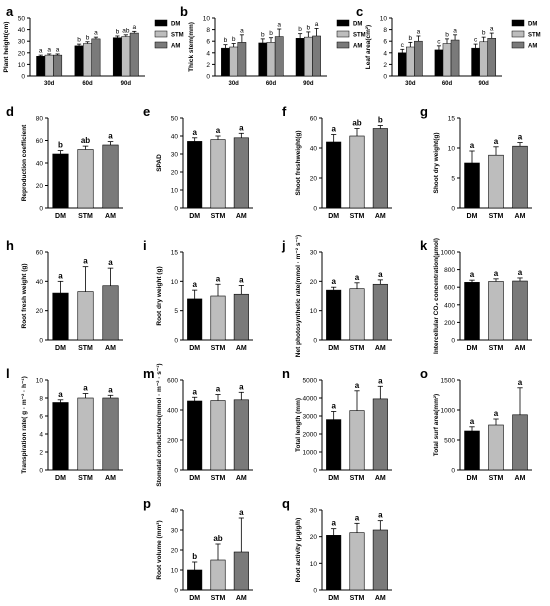 The height and width of the screenshot is (606, 550). What do you see at coordinates (310, 417) in the screenshot?
I see `y-tick-label: 3000` at bounding box center [310, 417].